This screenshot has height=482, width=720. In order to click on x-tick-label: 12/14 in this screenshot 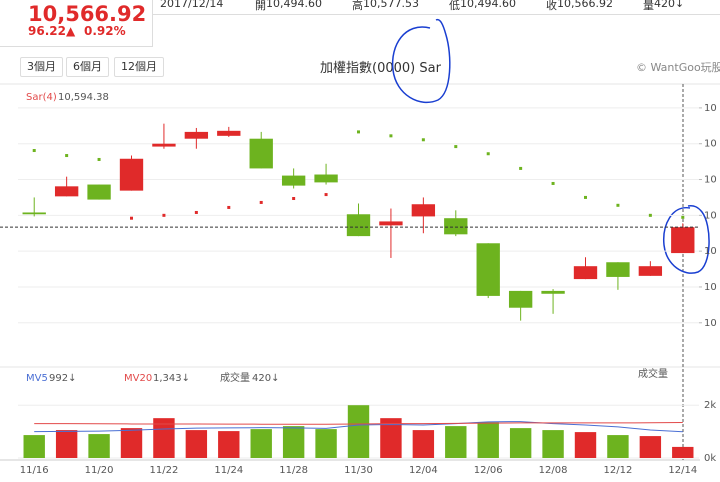, I will do `click(682, 470)`.